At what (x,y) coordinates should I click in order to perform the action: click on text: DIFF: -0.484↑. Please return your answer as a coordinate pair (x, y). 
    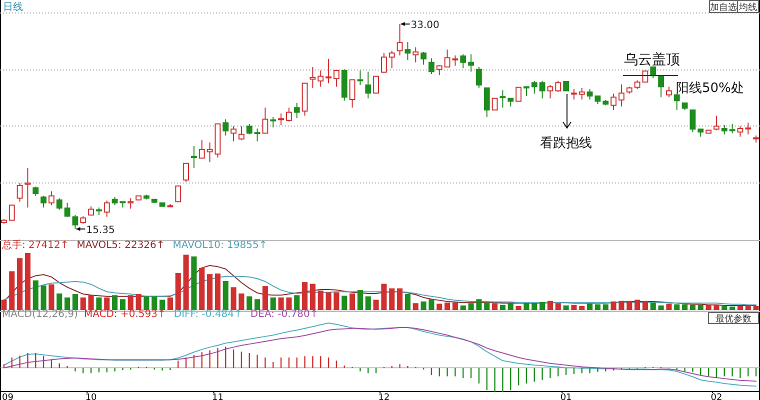
    Looking at the image, I should click on (208, 314).